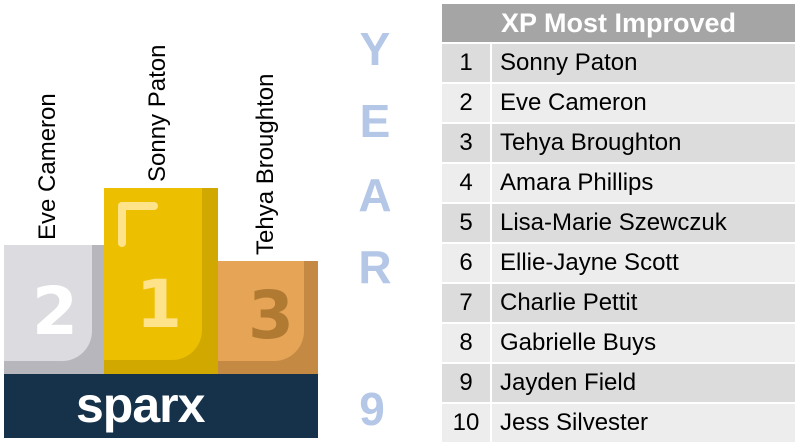  I want to click on name-cell: Charlie Pettit, so click(643, 303).